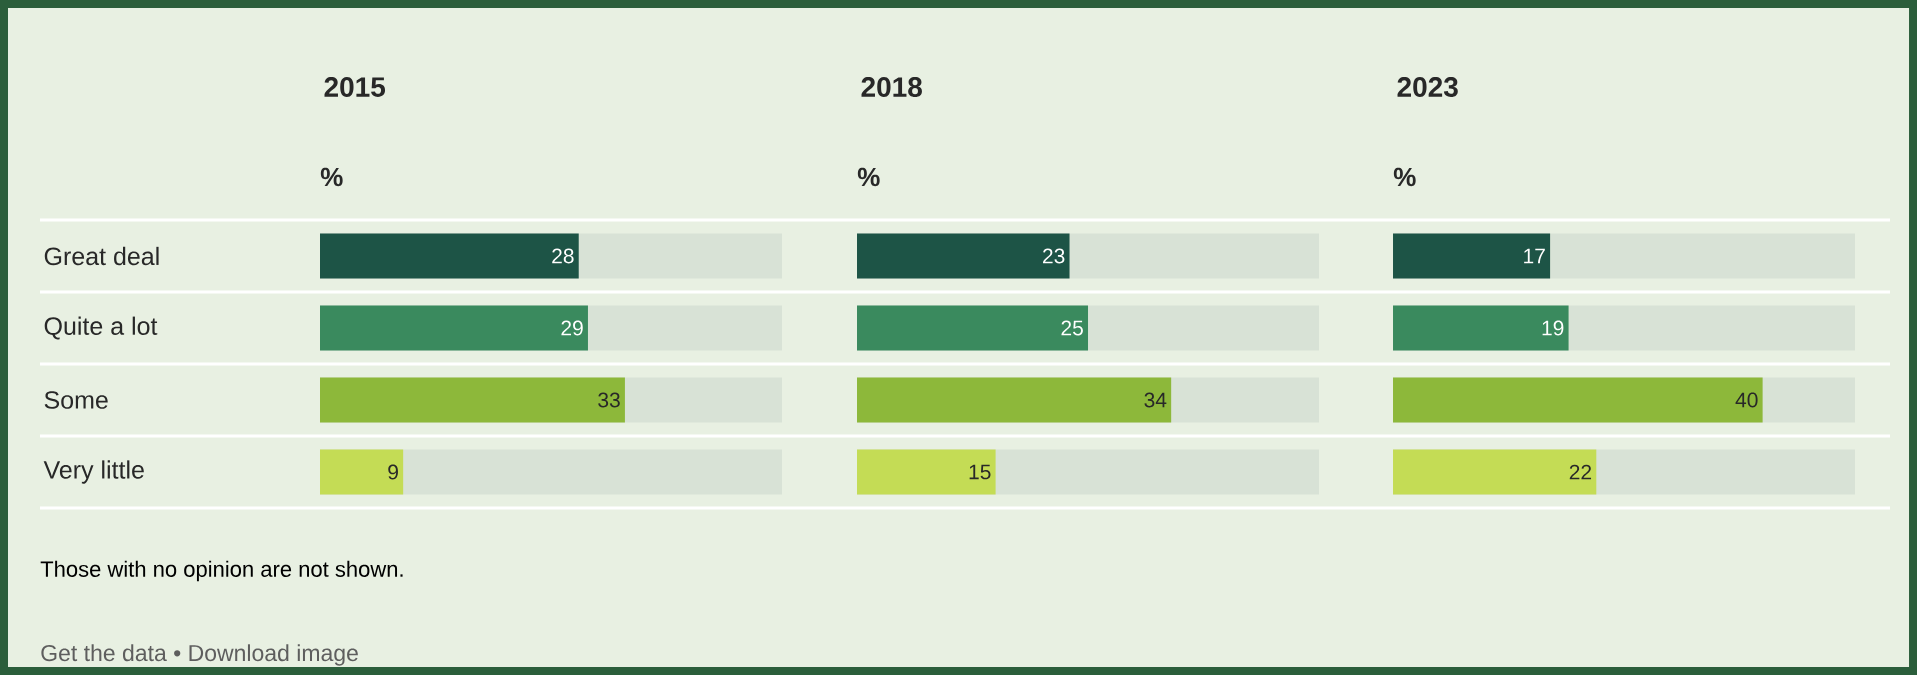  Describe the element at coordinates (93, 472) in the screenshot. I see `y-tick-label: Very little` at that location.